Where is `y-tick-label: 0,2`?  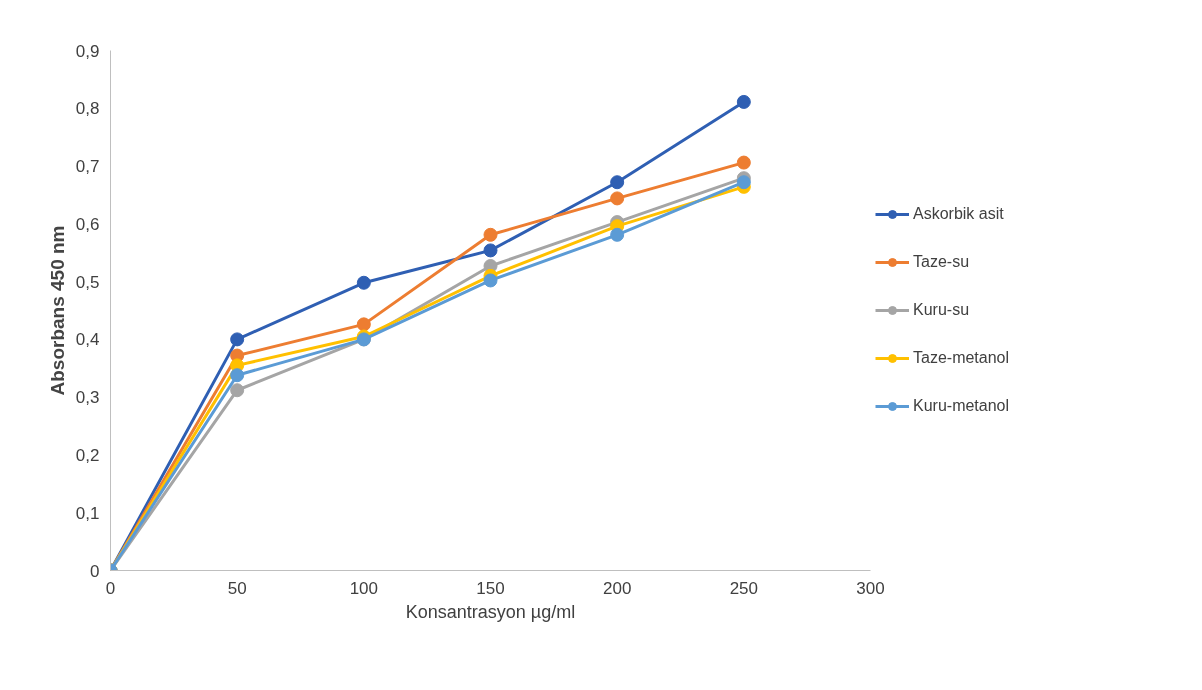 y-tick-label: 0,2 is located at coordinates (87, 455).